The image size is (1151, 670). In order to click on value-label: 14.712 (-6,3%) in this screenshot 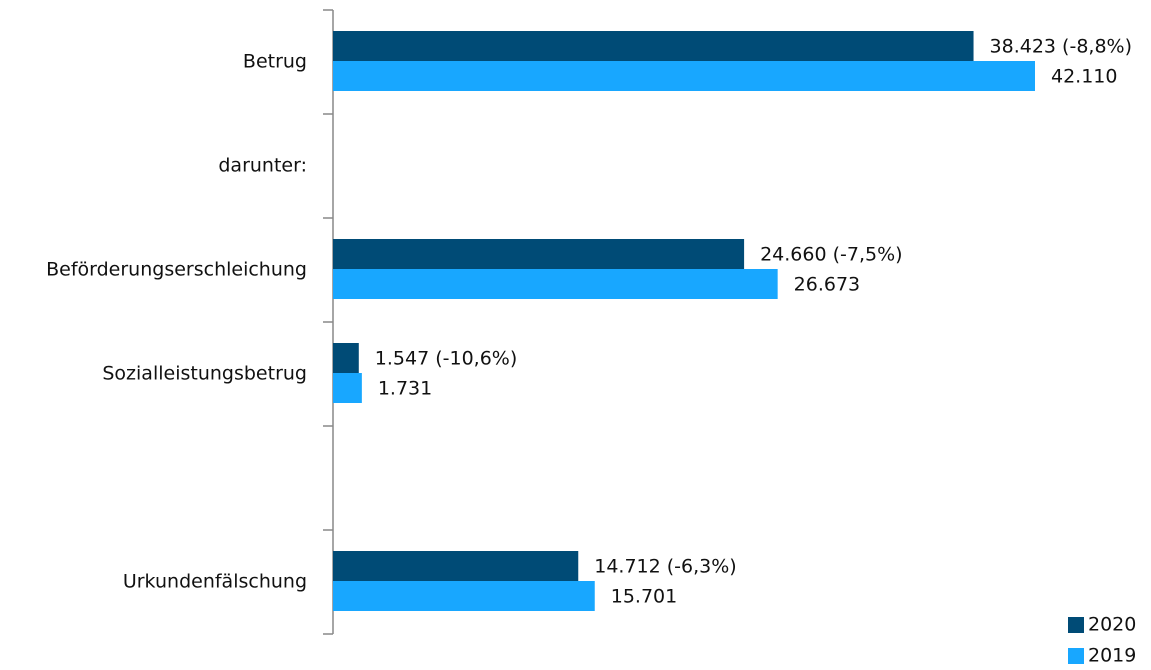, I will do `click(665, 567)`.